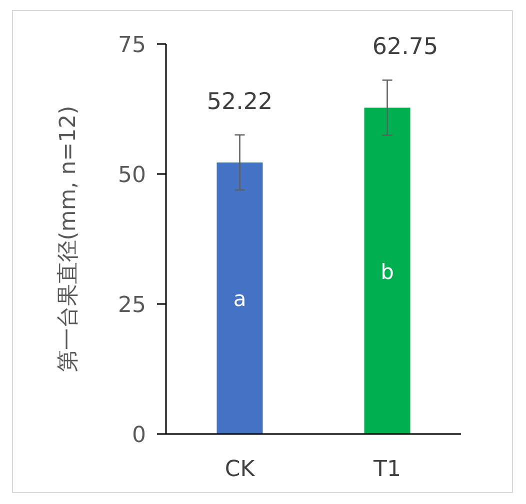 This screenshot has width=526, height=504. Describe the element at coordinates (239, 101) in the screenshot. I see `data-label: 52.22` at that location.